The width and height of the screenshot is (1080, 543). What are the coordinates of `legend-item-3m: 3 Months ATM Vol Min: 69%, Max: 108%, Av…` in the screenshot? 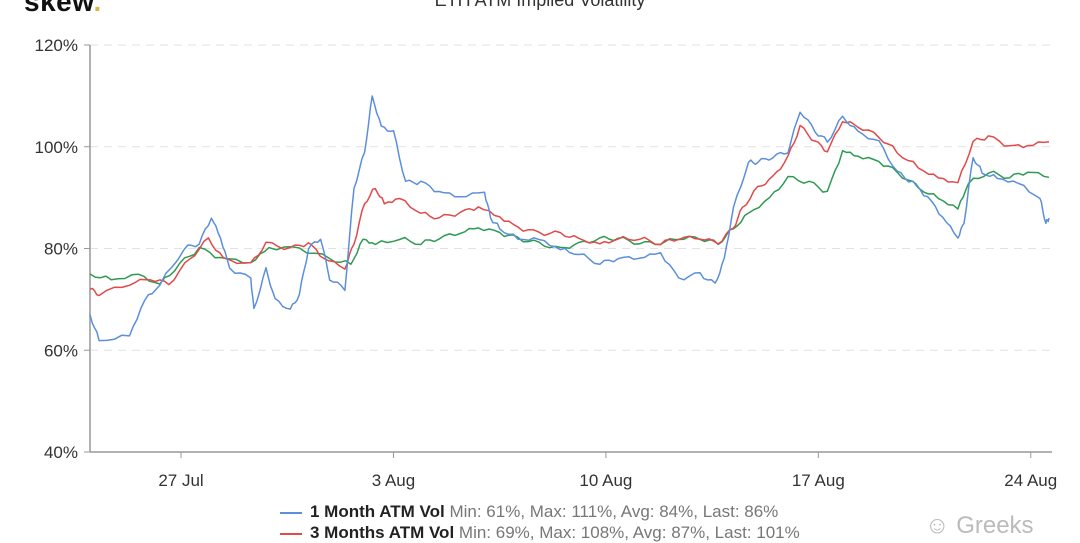 It's located at (540, 533).